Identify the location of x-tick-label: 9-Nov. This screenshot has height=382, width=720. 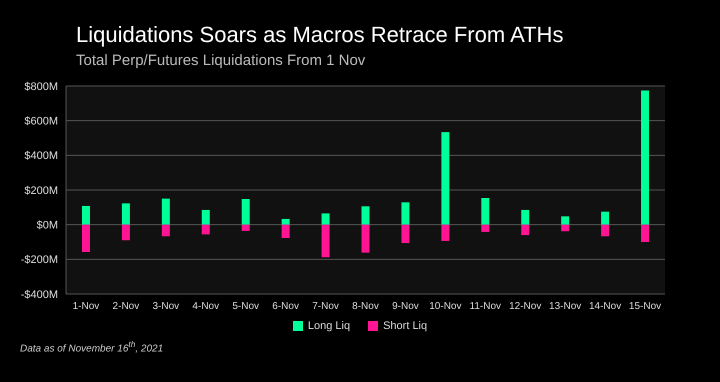
(405, 306).